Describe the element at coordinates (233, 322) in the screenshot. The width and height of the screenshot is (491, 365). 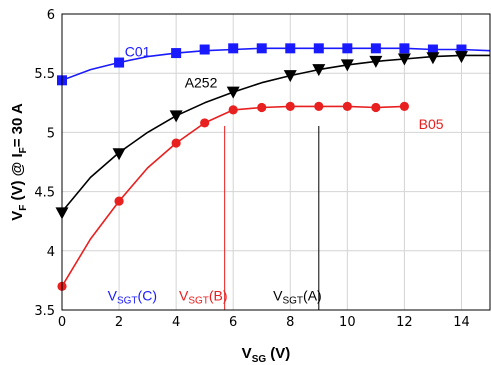
I see `x-tick-label: 6` at that location.